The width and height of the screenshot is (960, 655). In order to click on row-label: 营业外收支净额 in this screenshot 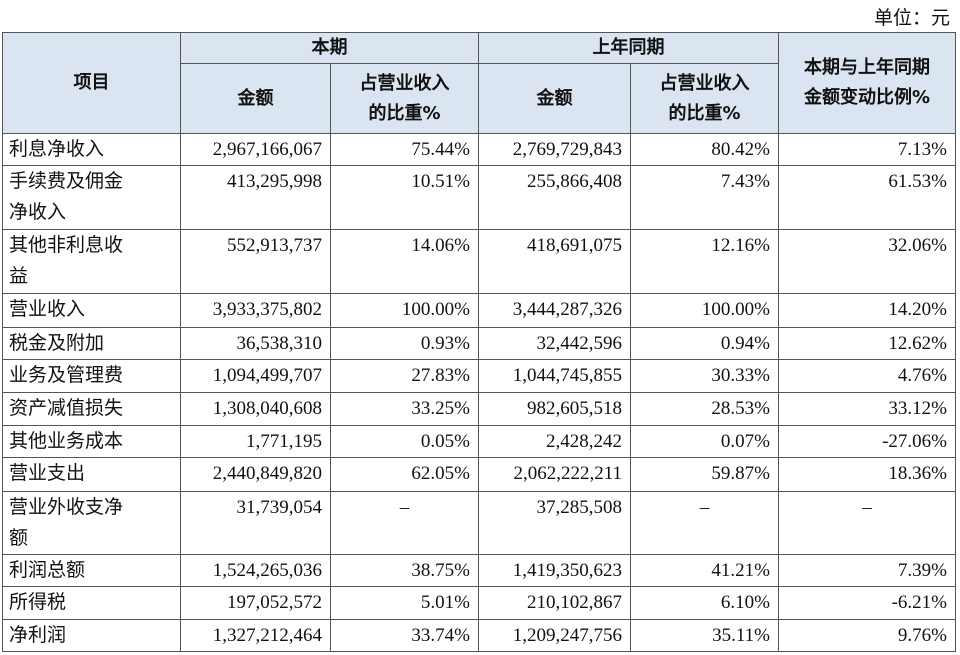, I will do `click(91, 523)`.